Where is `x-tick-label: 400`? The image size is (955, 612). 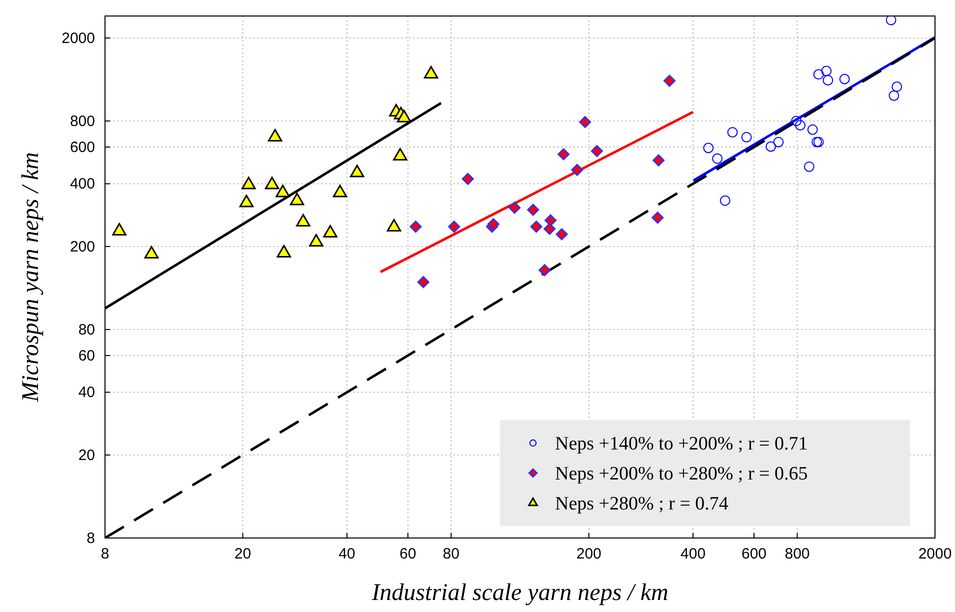
x-tick-label: 400 is located at coordinates (693, 554).